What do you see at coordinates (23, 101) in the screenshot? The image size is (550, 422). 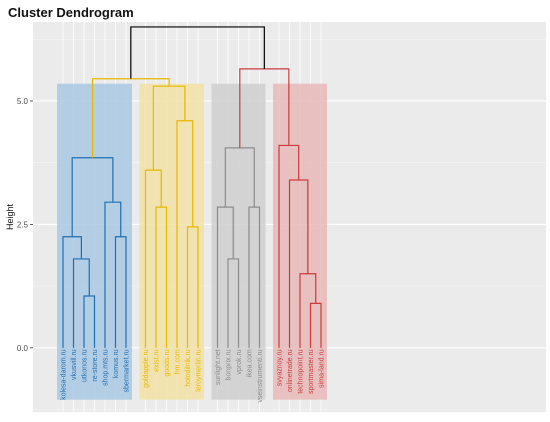 I see `y-tick-label: 5.0` at bounding box center [23, 101].